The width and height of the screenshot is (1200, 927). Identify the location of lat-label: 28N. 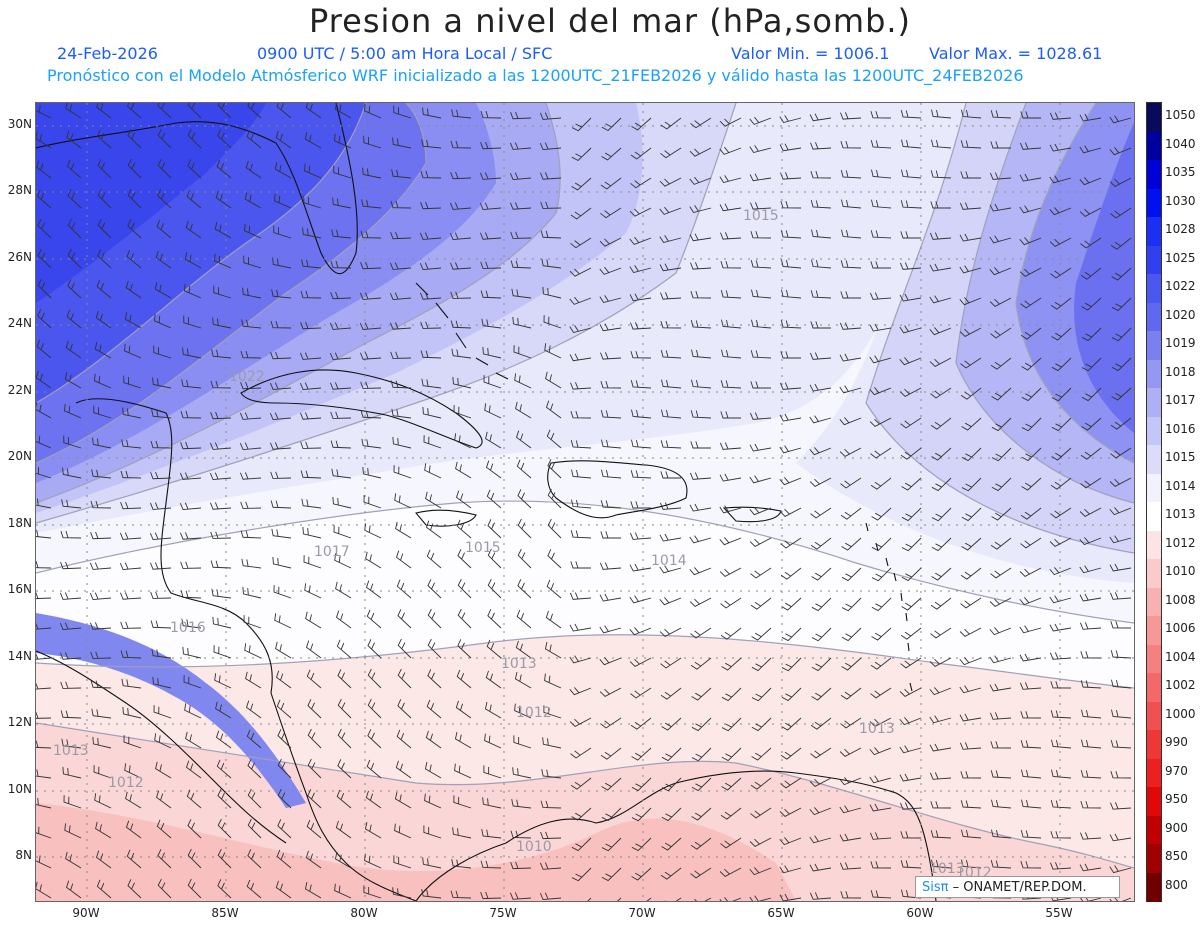
(19, 190).